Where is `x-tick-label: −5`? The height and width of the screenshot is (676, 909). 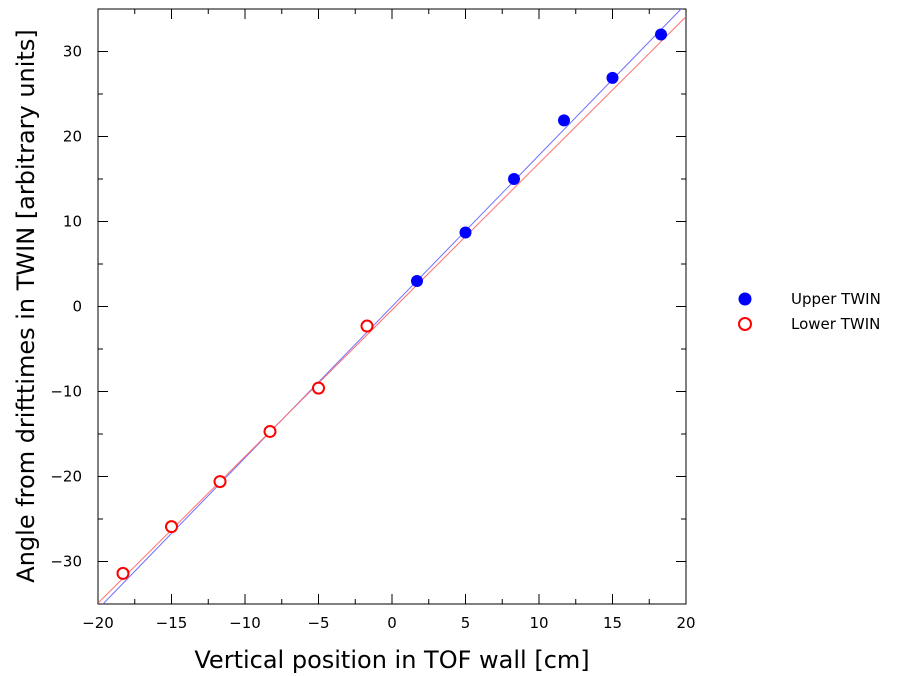
x-tick-label: −5 is located at coordinates (318, 623).